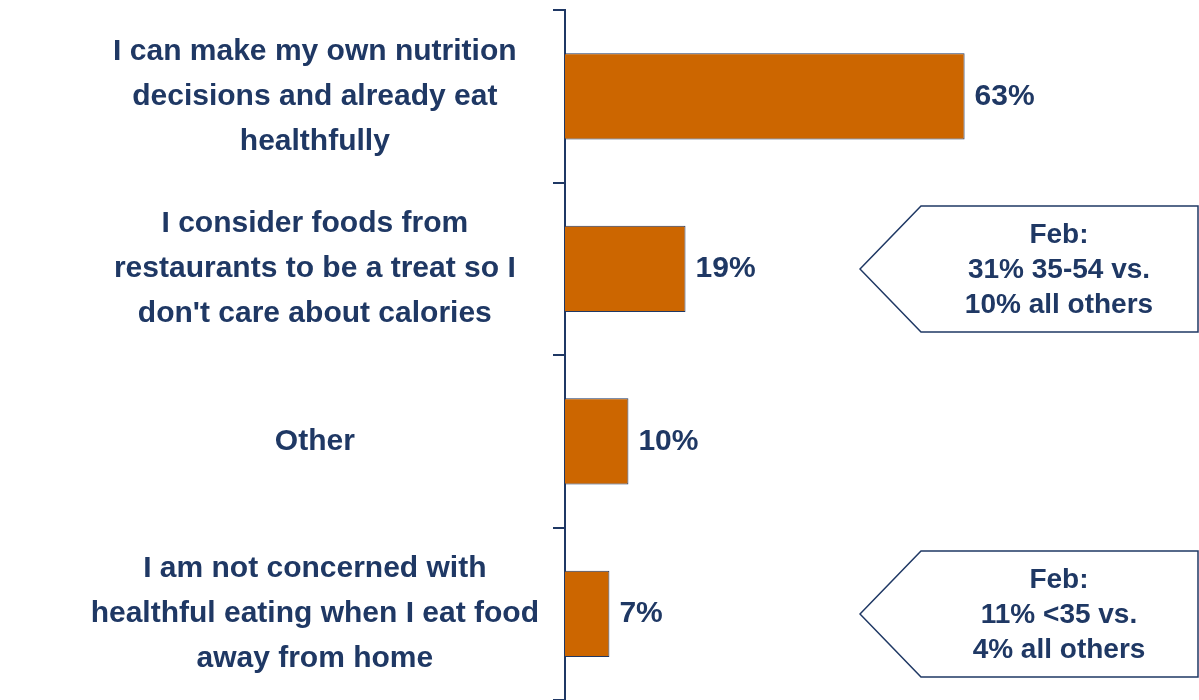  Describe the element at coordinates (315, 94) in the screenshot. I see `y-tick-label: I can make my own nutrition decisions and already eat healthfully` at that location.